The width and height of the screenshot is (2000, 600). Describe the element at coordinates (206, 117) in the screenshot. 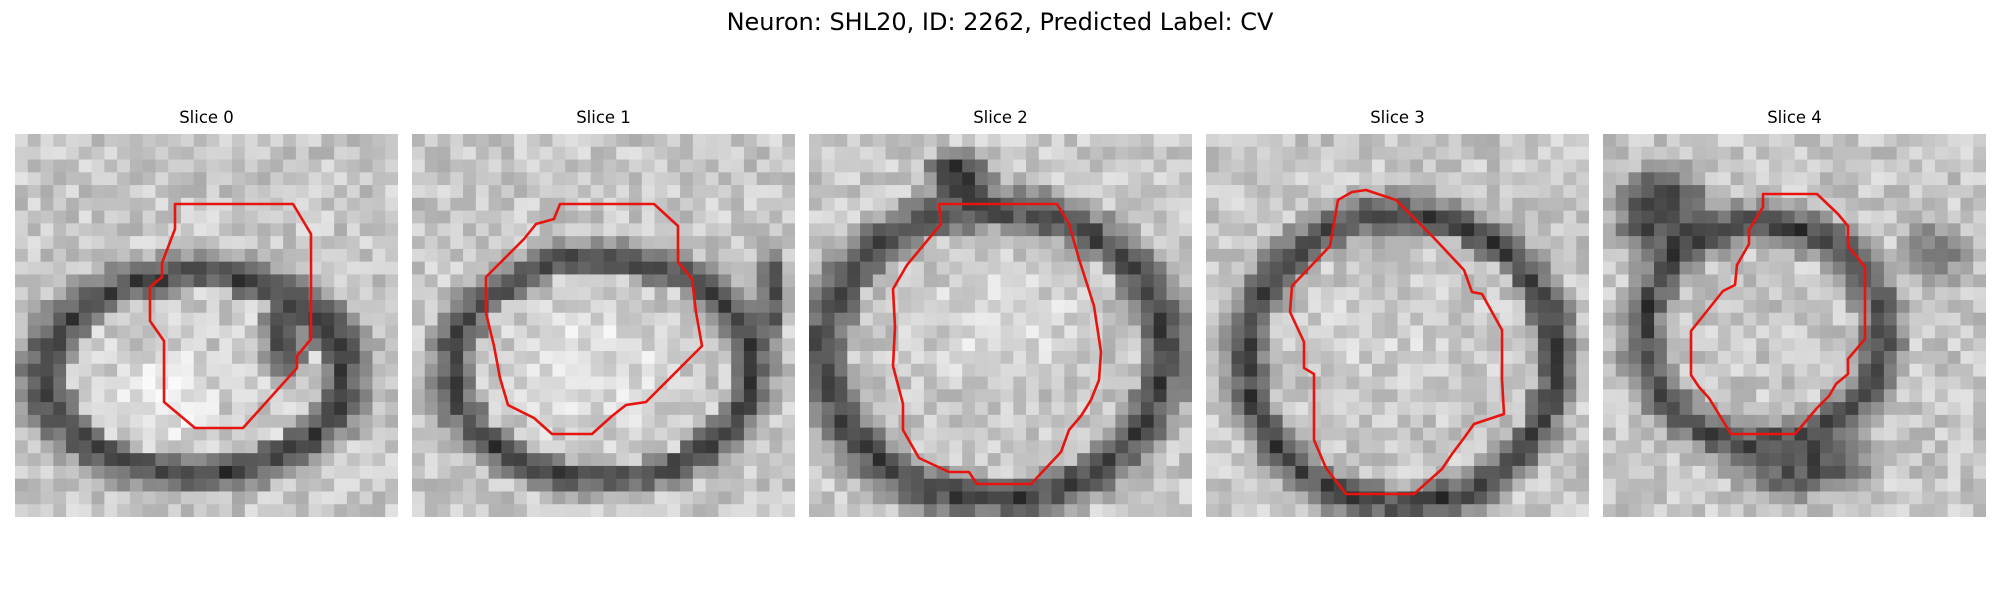

I see `slice-title: Slice 0` at that location.